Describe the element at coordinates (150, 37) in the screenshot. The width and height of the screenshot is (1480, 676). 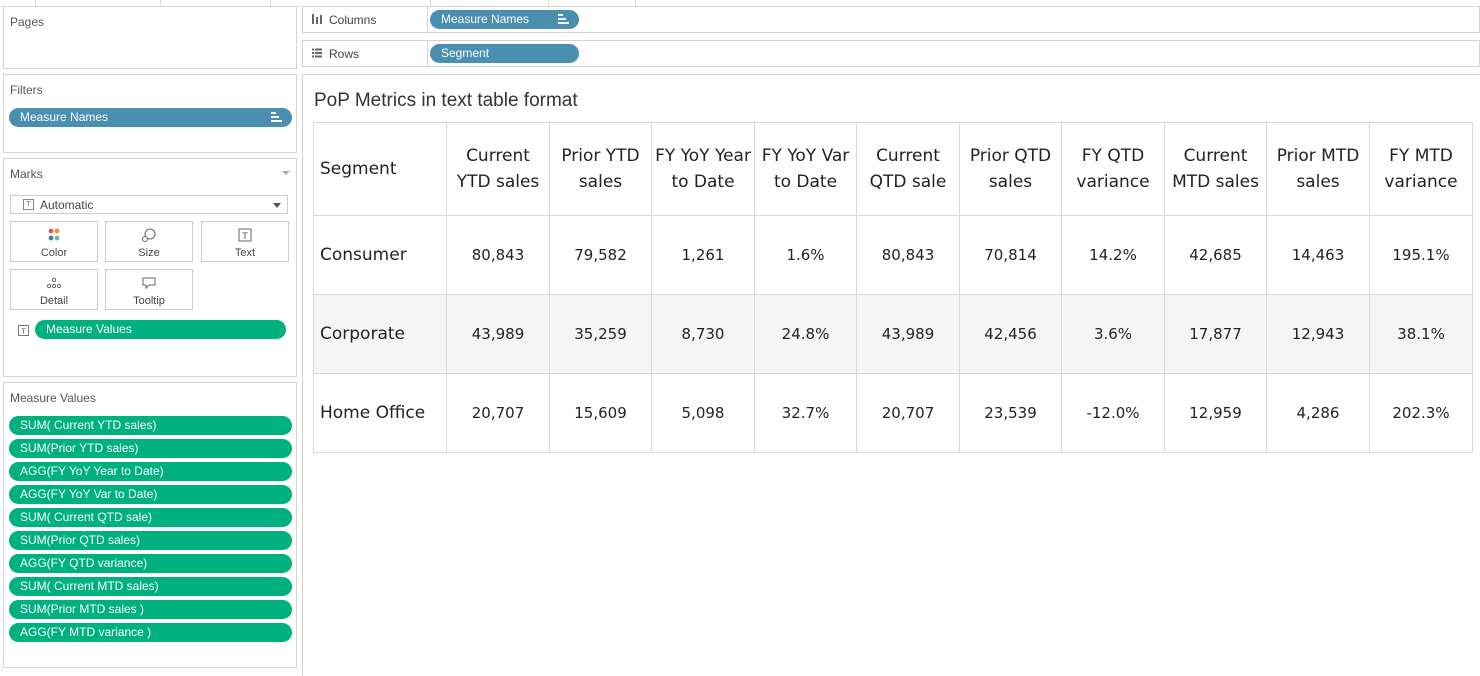
I see `pages-card: Pages` at that location.